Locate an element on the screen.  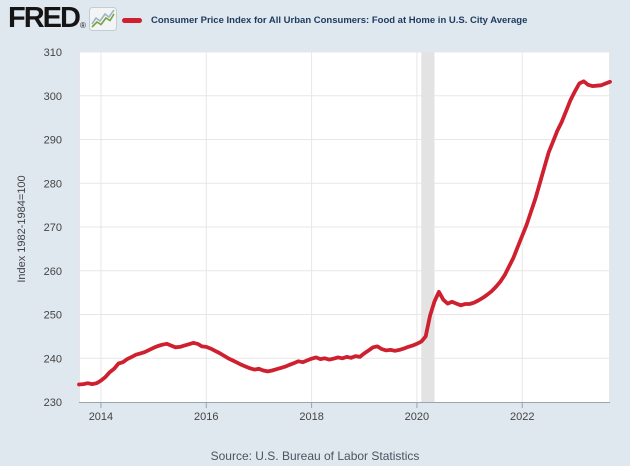
y-tick-label: 290 is located at coordinates (53, 141).